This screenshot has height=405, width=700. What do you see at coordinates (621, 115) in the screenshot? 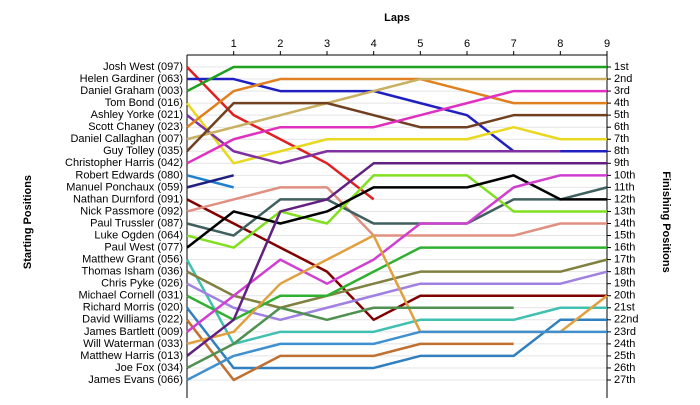
I see `y-tick-label: 5th` at bounding box center [621, 115].